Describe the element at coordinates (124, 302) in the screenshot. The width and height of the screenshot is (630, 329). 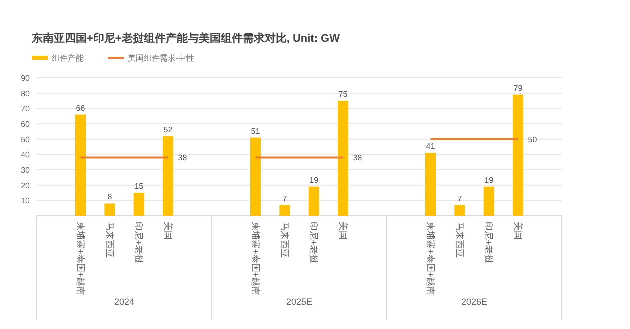
I see `x-axis-title: 2024` at that location.